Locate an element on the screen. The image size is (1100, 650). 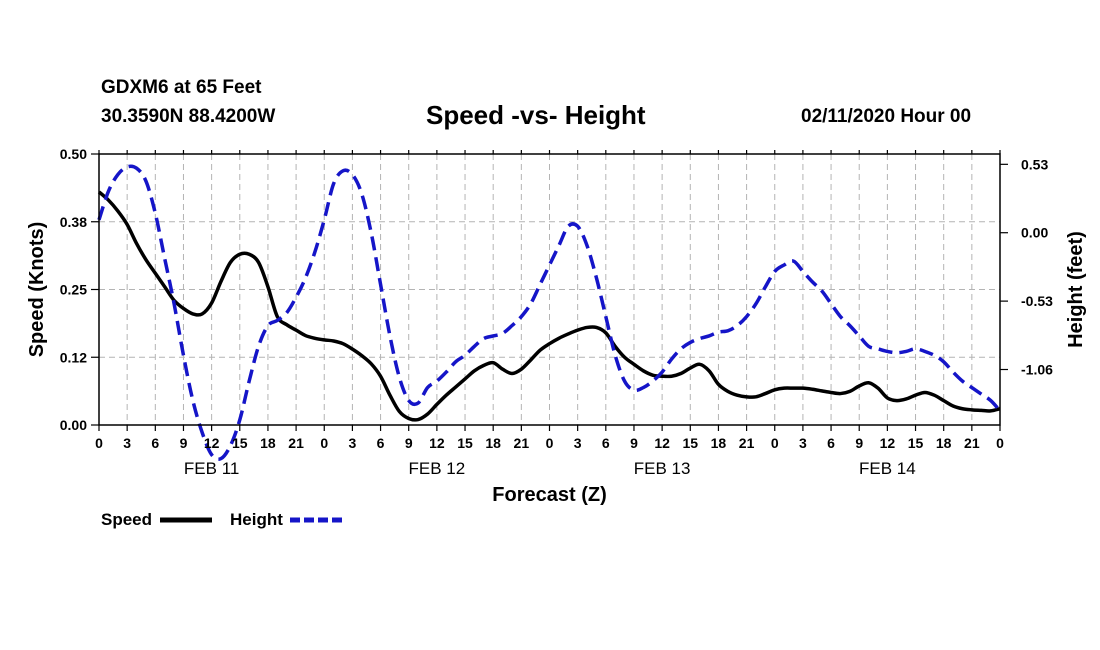
day-label: FEB 13 is located at coordinates (662, 468).